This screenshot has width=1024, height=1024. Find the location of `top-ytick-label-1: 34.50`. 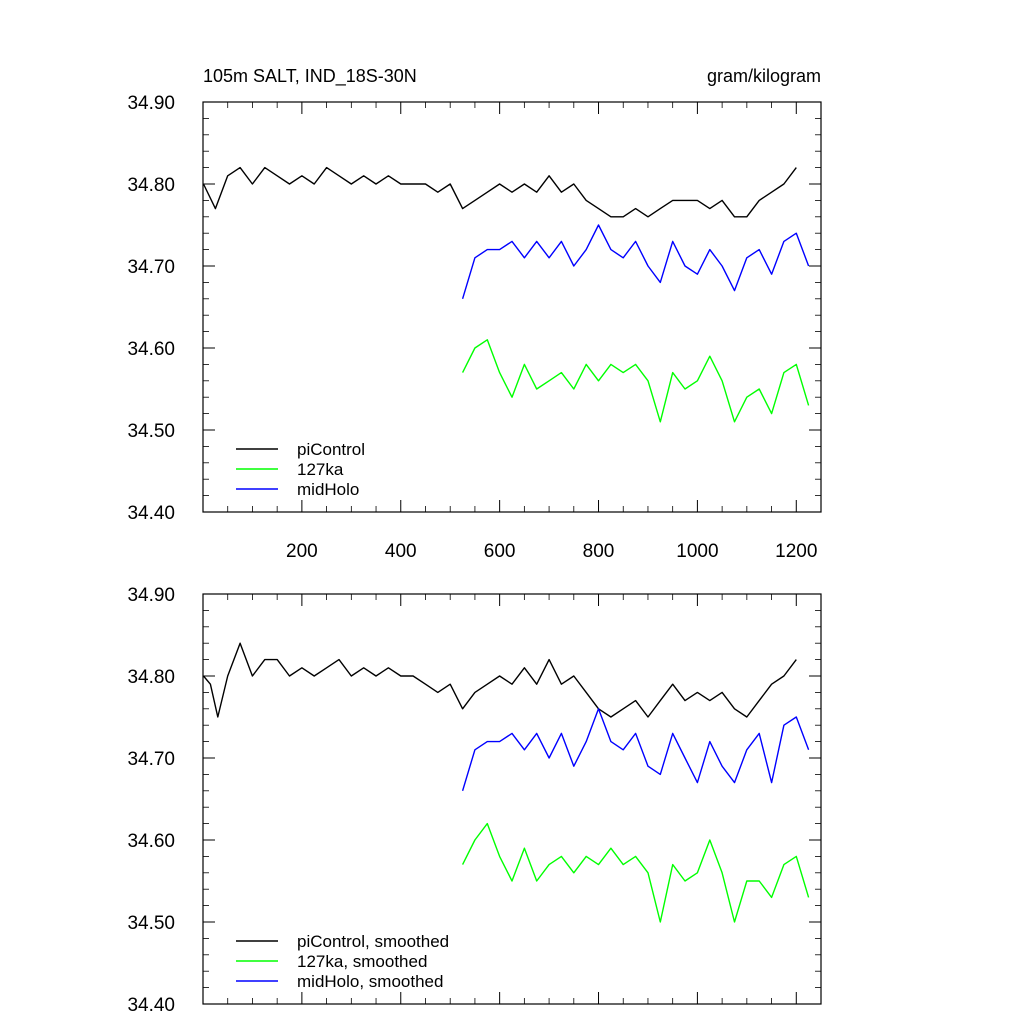

top-ytick-label-1: 34.50 is located at coordinates (151, 431).